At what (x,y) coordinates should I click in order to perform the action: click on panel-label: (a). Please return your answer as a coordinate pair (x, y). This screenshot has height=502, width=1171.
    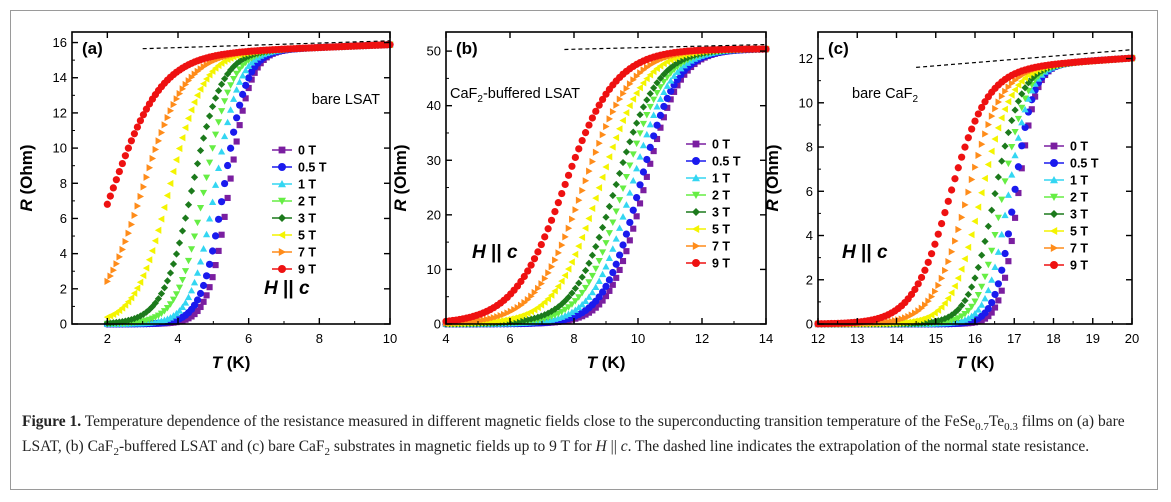
    Looking at the image, I should click on (92, 48).